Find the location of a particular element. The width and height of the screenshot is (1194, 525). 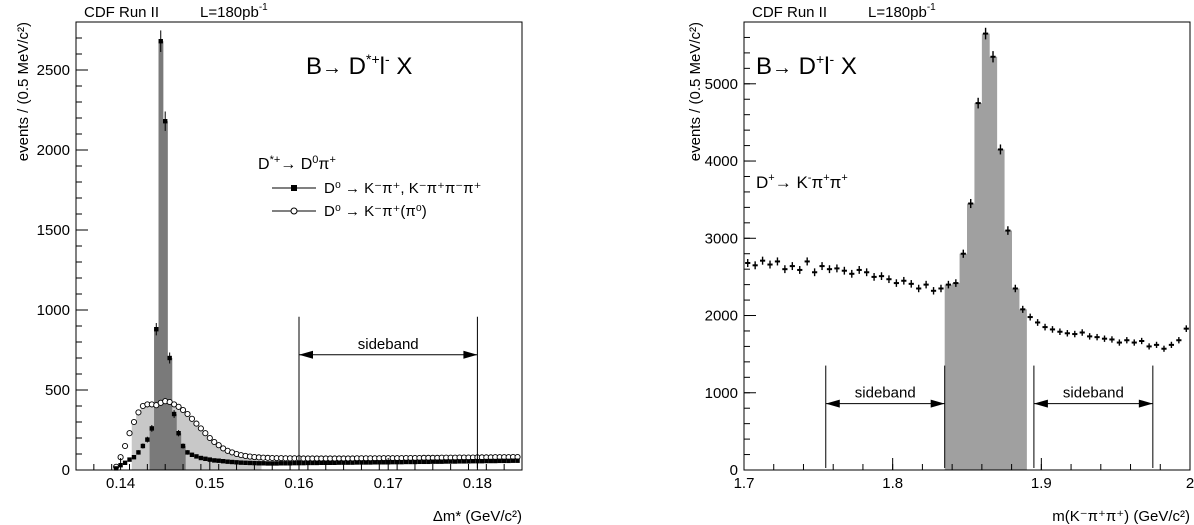

y-tick-label: 0 is located at coordinates (66, 470).